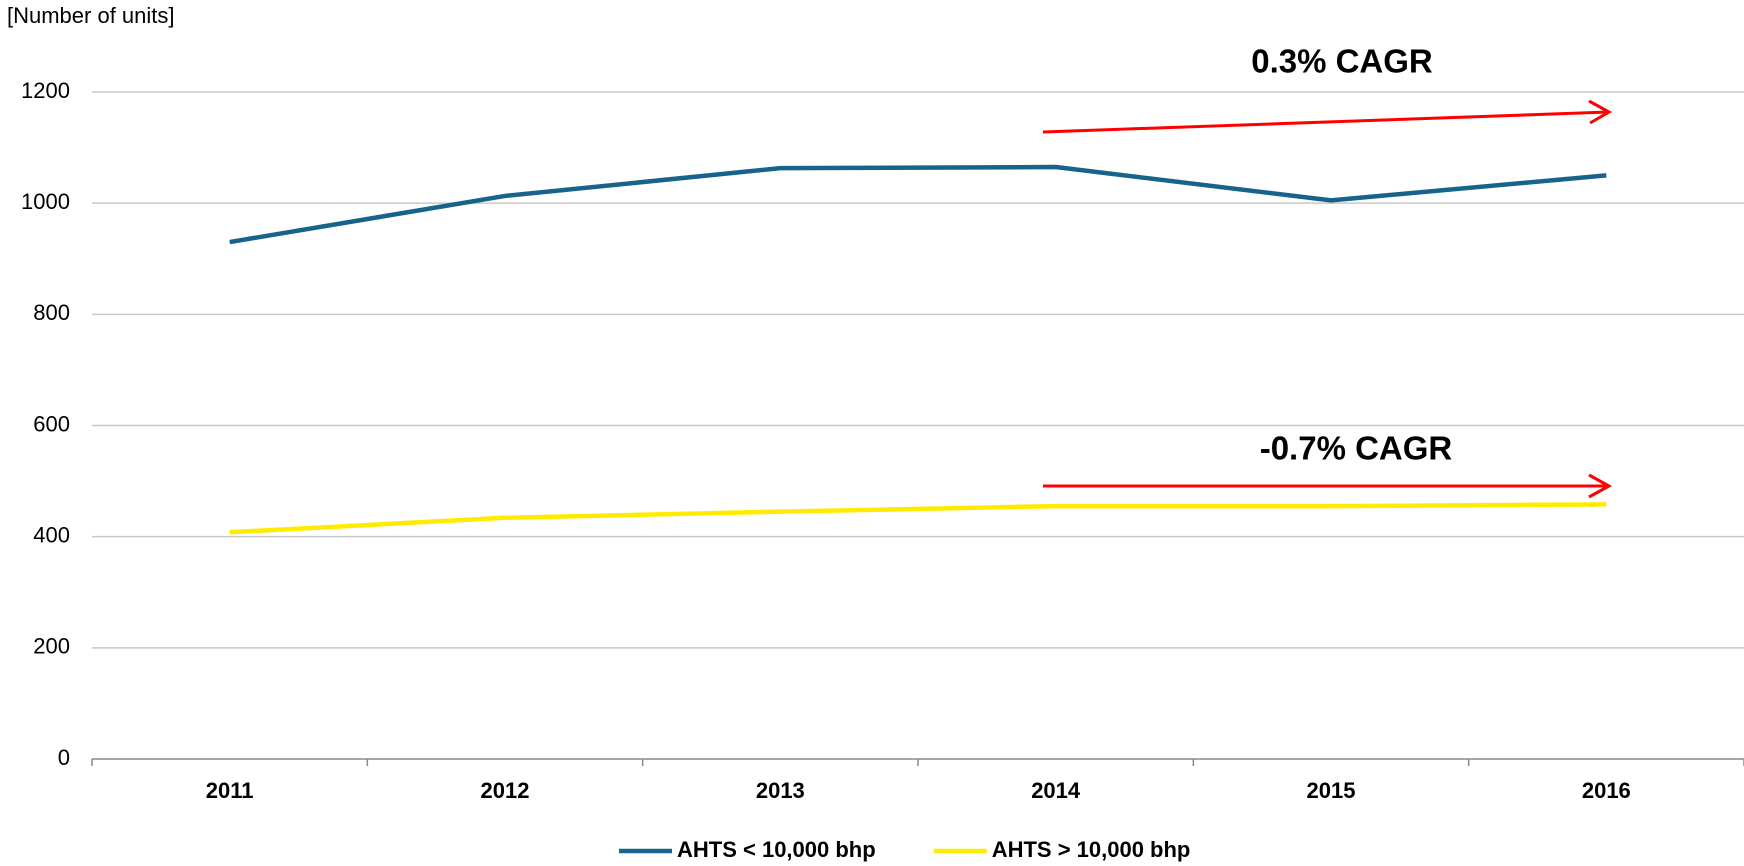  Describe the element at coordinates (91, 15) in the screenshot. I see `y-axis-label: [Number of units]` at that location.